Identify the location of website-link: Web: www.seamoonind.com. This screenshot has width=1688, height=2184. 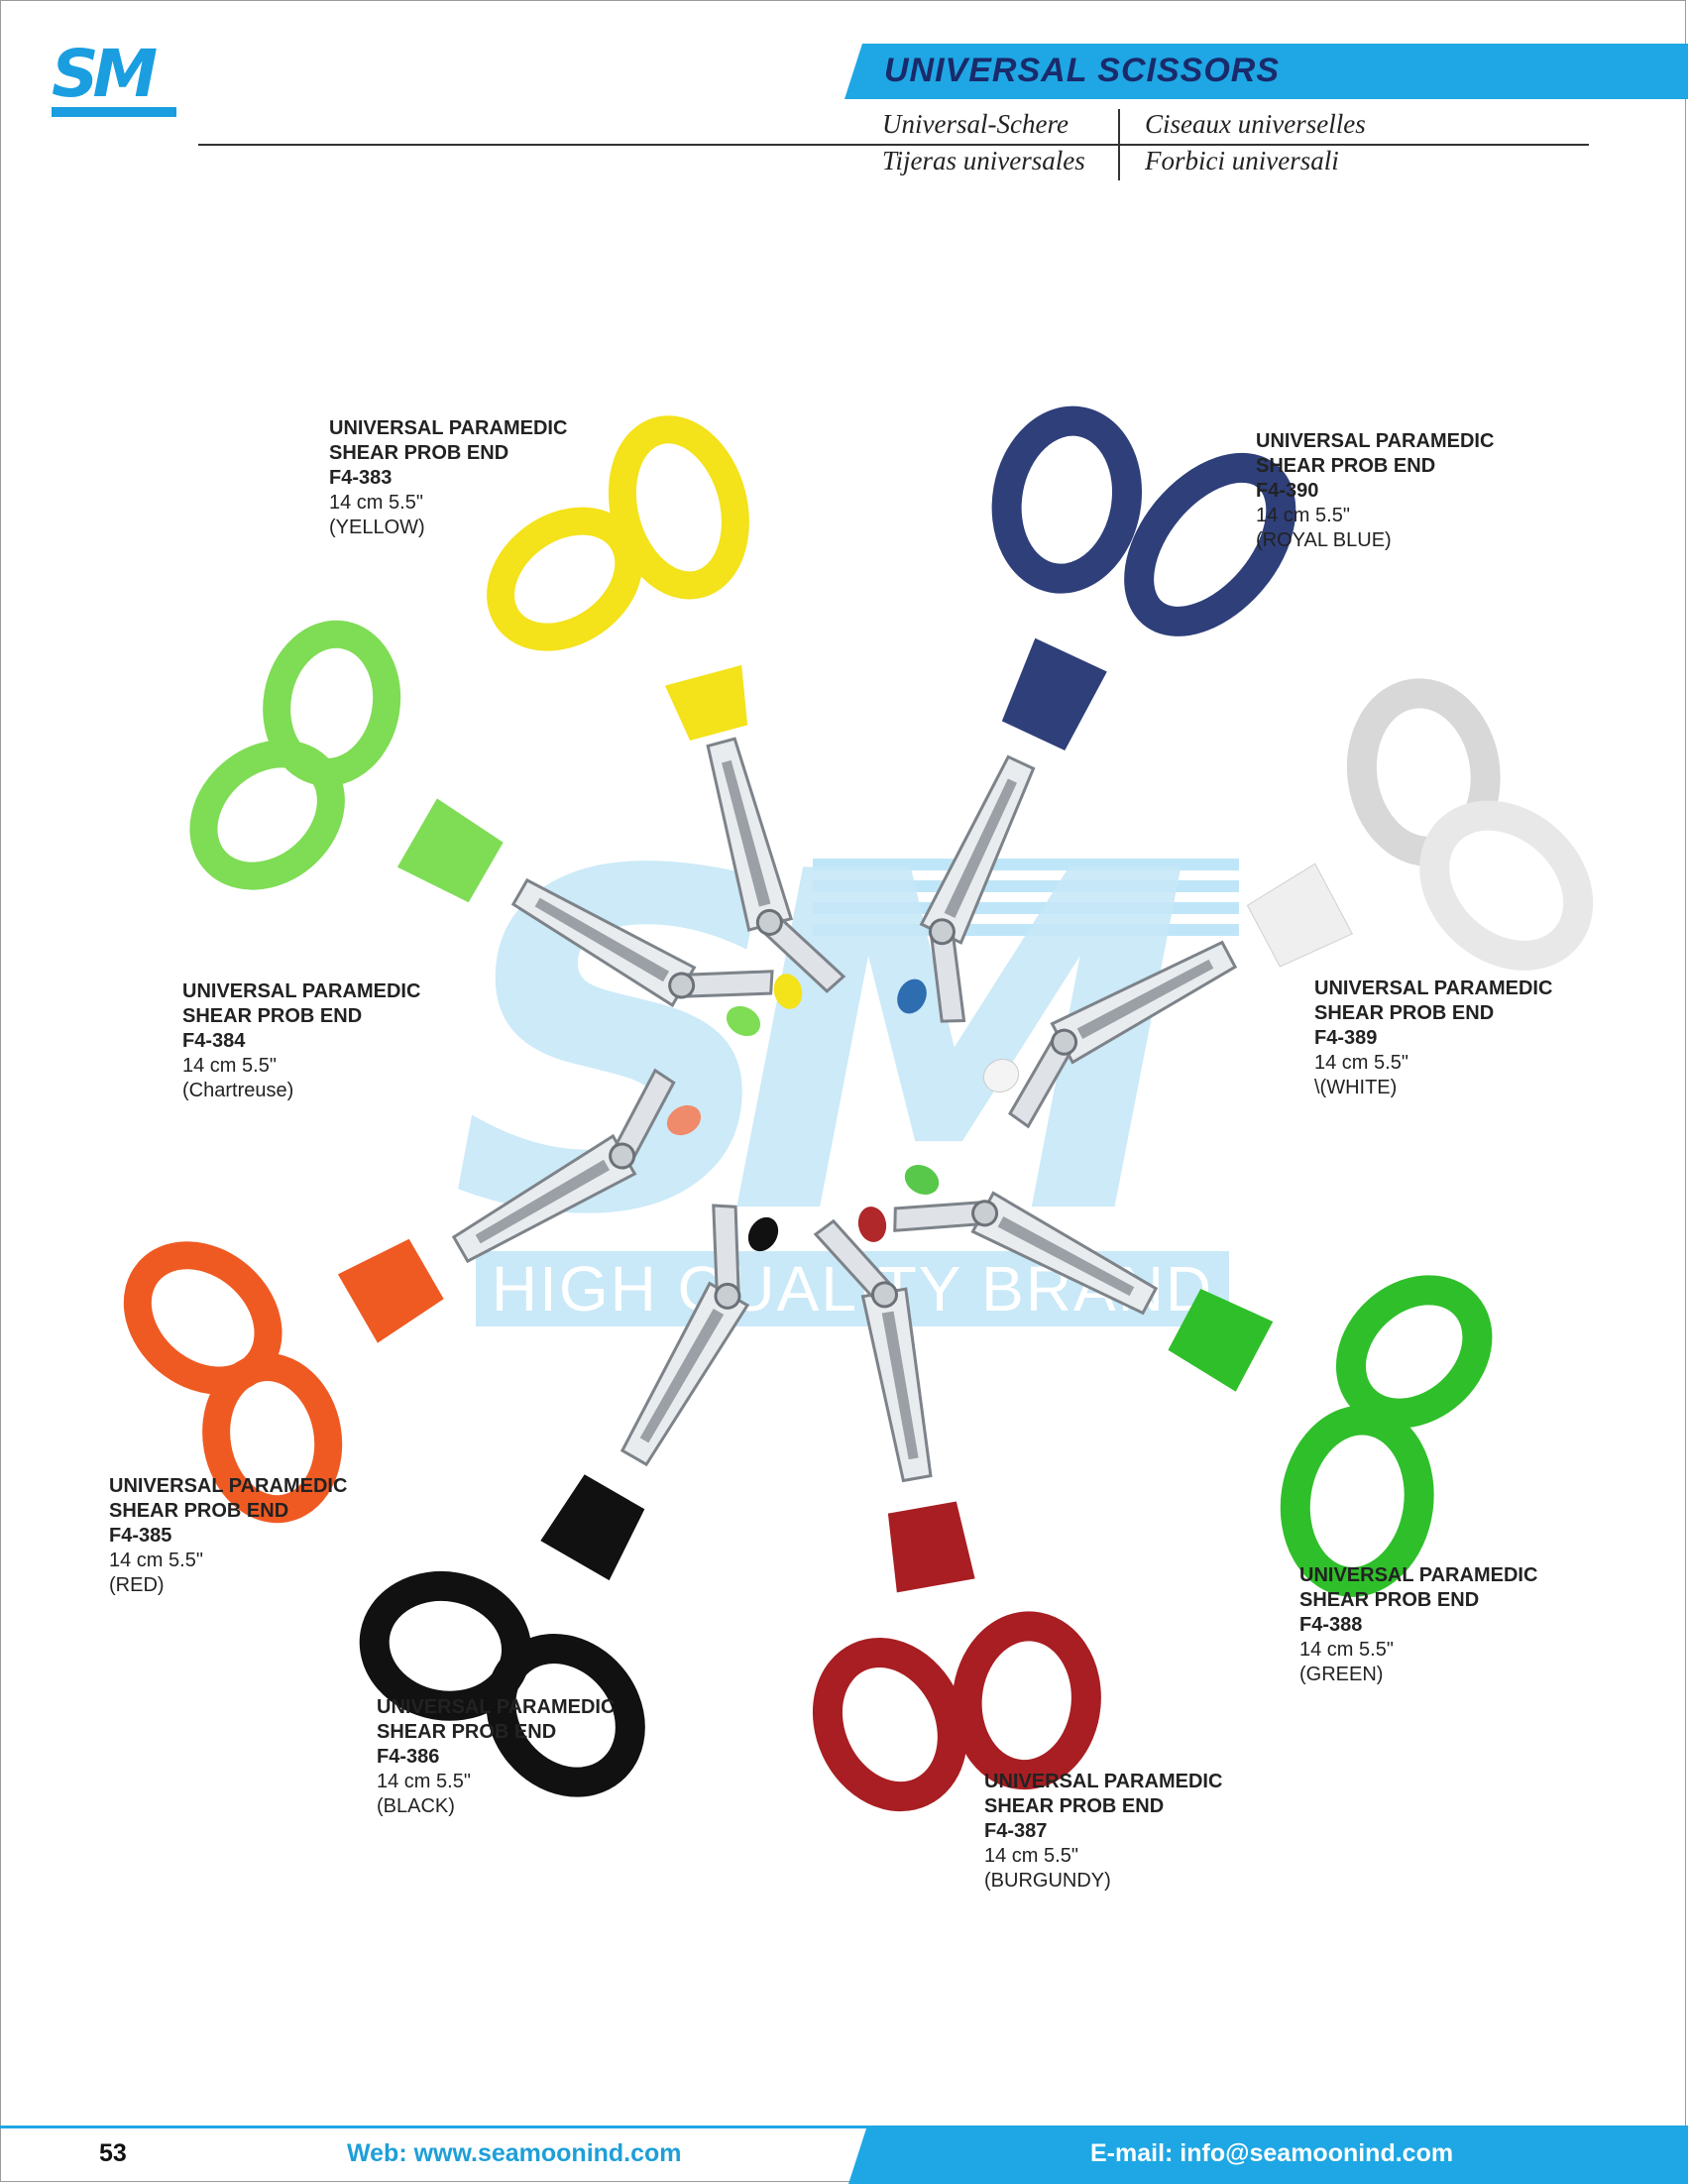
(514, 2153).